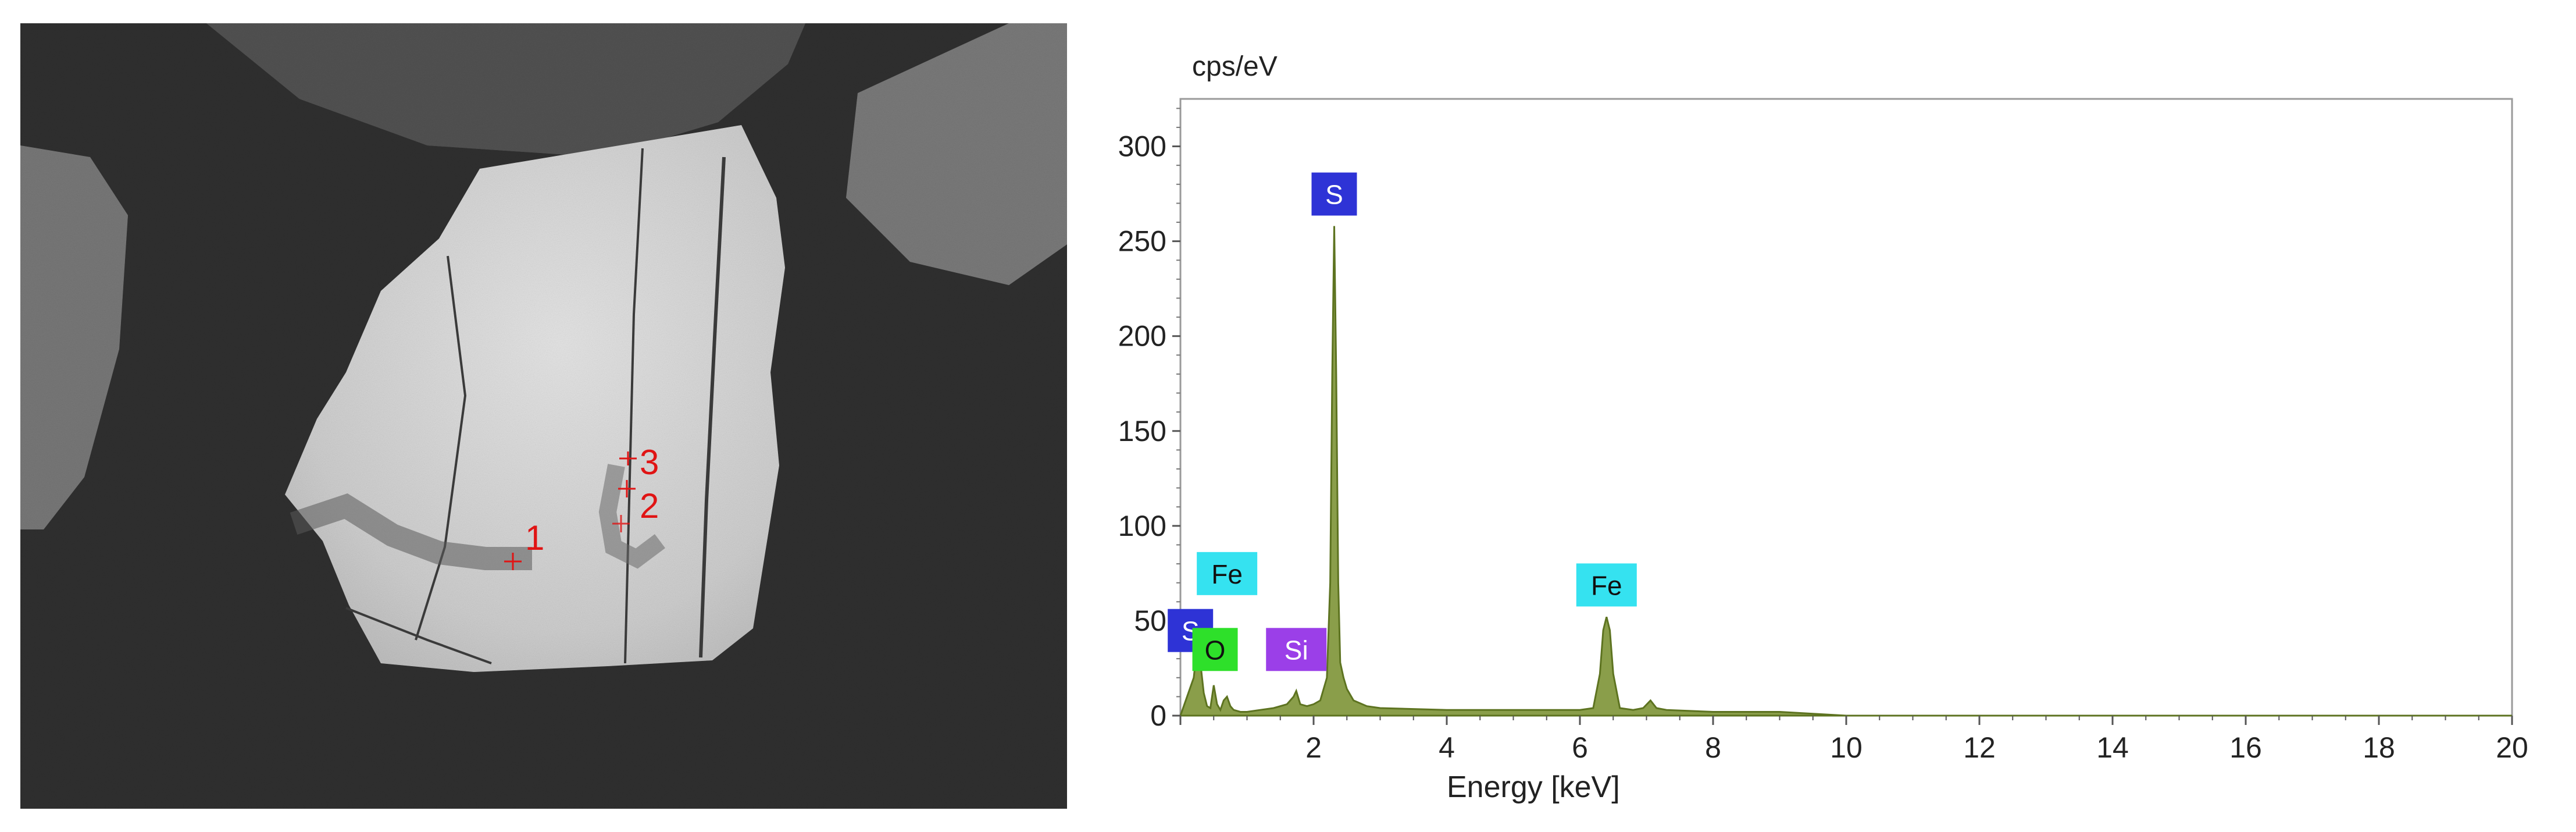 This screenshot has width=2576, height=832. I want to click on peak-label-text: S, so click(1334, 195).